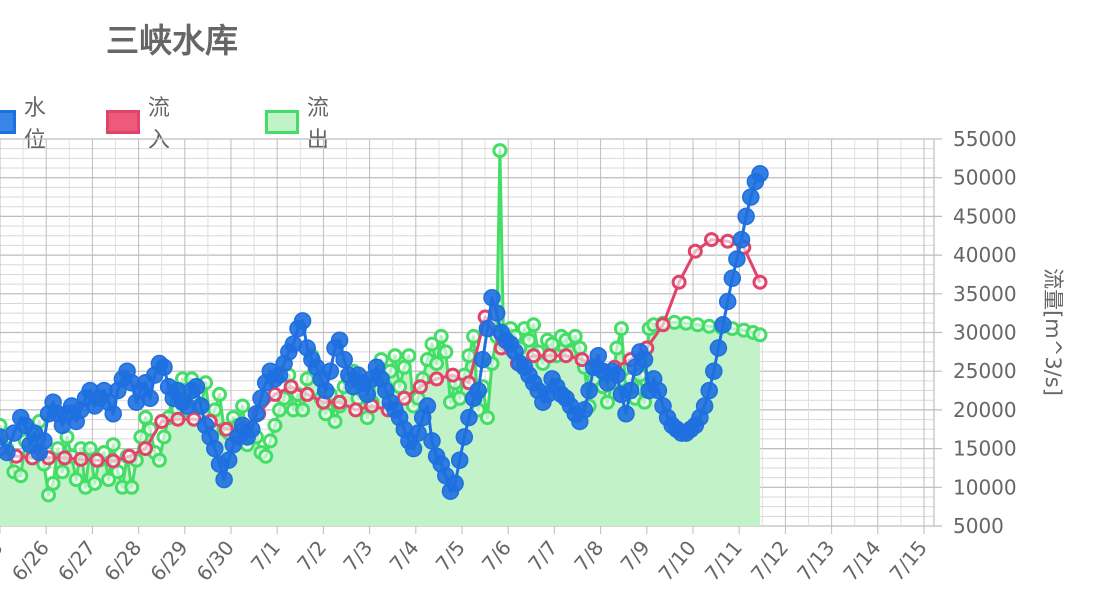  I want to click on x-tick-label: 7/9, so click(635, 556).